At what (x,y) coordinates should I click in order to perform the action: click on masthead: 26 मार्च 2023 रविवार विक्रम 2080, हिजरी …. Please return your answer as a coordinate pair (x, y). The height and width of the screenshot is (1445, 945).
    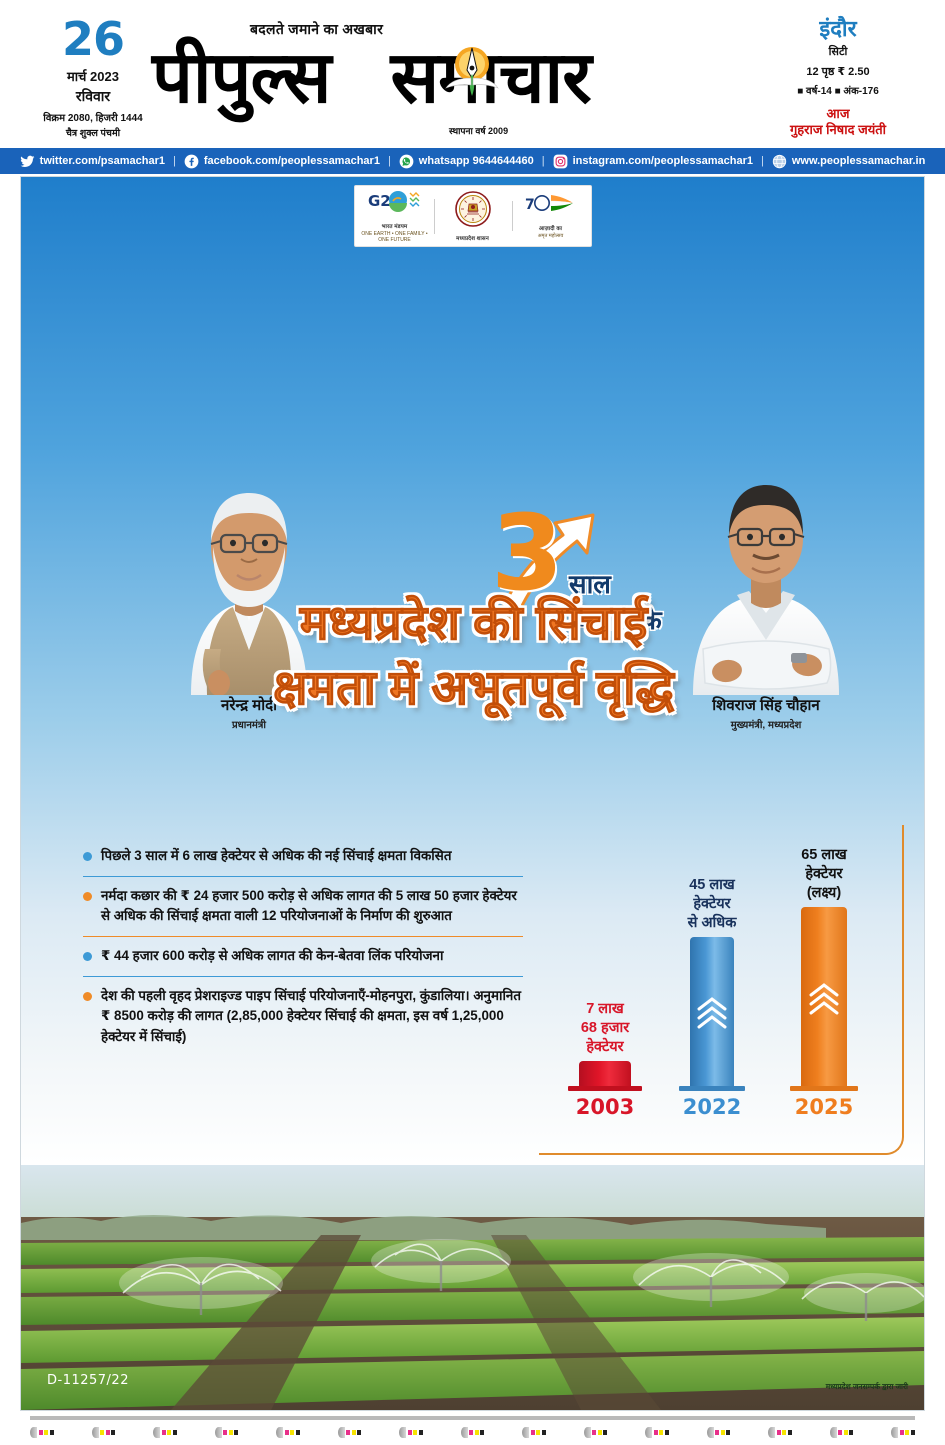
    Looking at the image, I should click on (472, 74).